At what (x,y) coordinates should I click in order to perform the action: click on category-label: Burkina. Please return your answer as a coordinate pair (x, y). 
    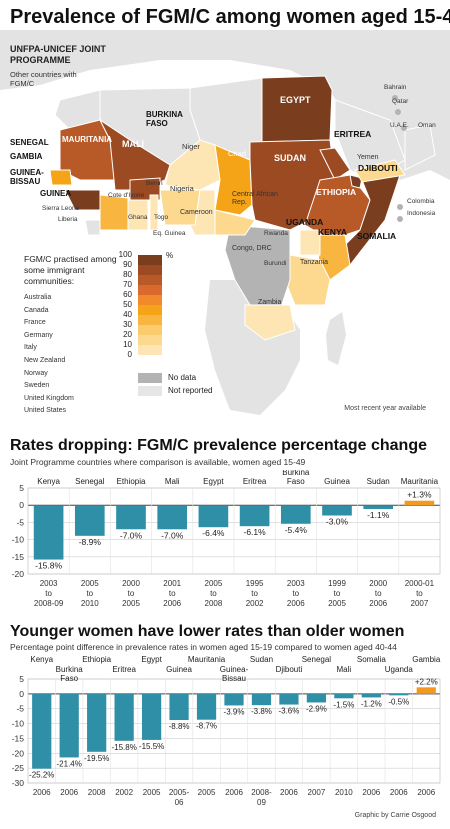
    Looking at the image, I should click on (296, 473).